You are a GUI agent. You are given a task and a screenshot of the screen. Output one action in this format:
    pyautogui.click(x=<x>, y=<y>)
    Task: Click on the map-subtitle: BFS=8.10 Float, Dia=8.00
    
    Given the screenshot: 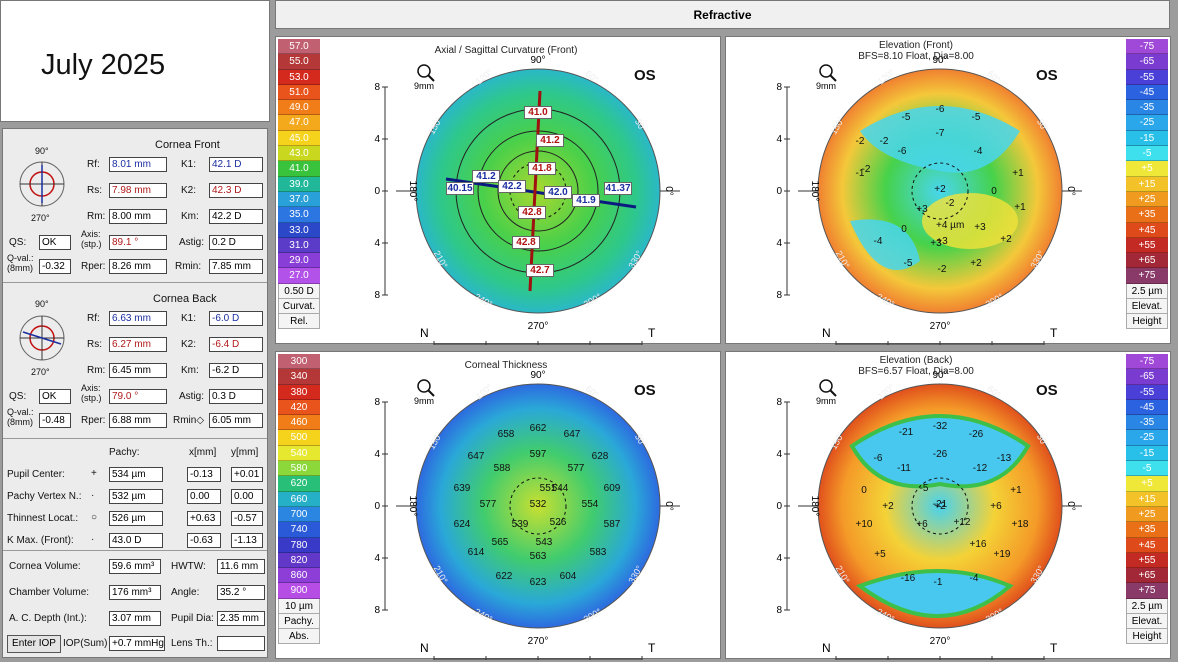 What is the action you would take?
    pyautogui.click(x=916, y=56)
    